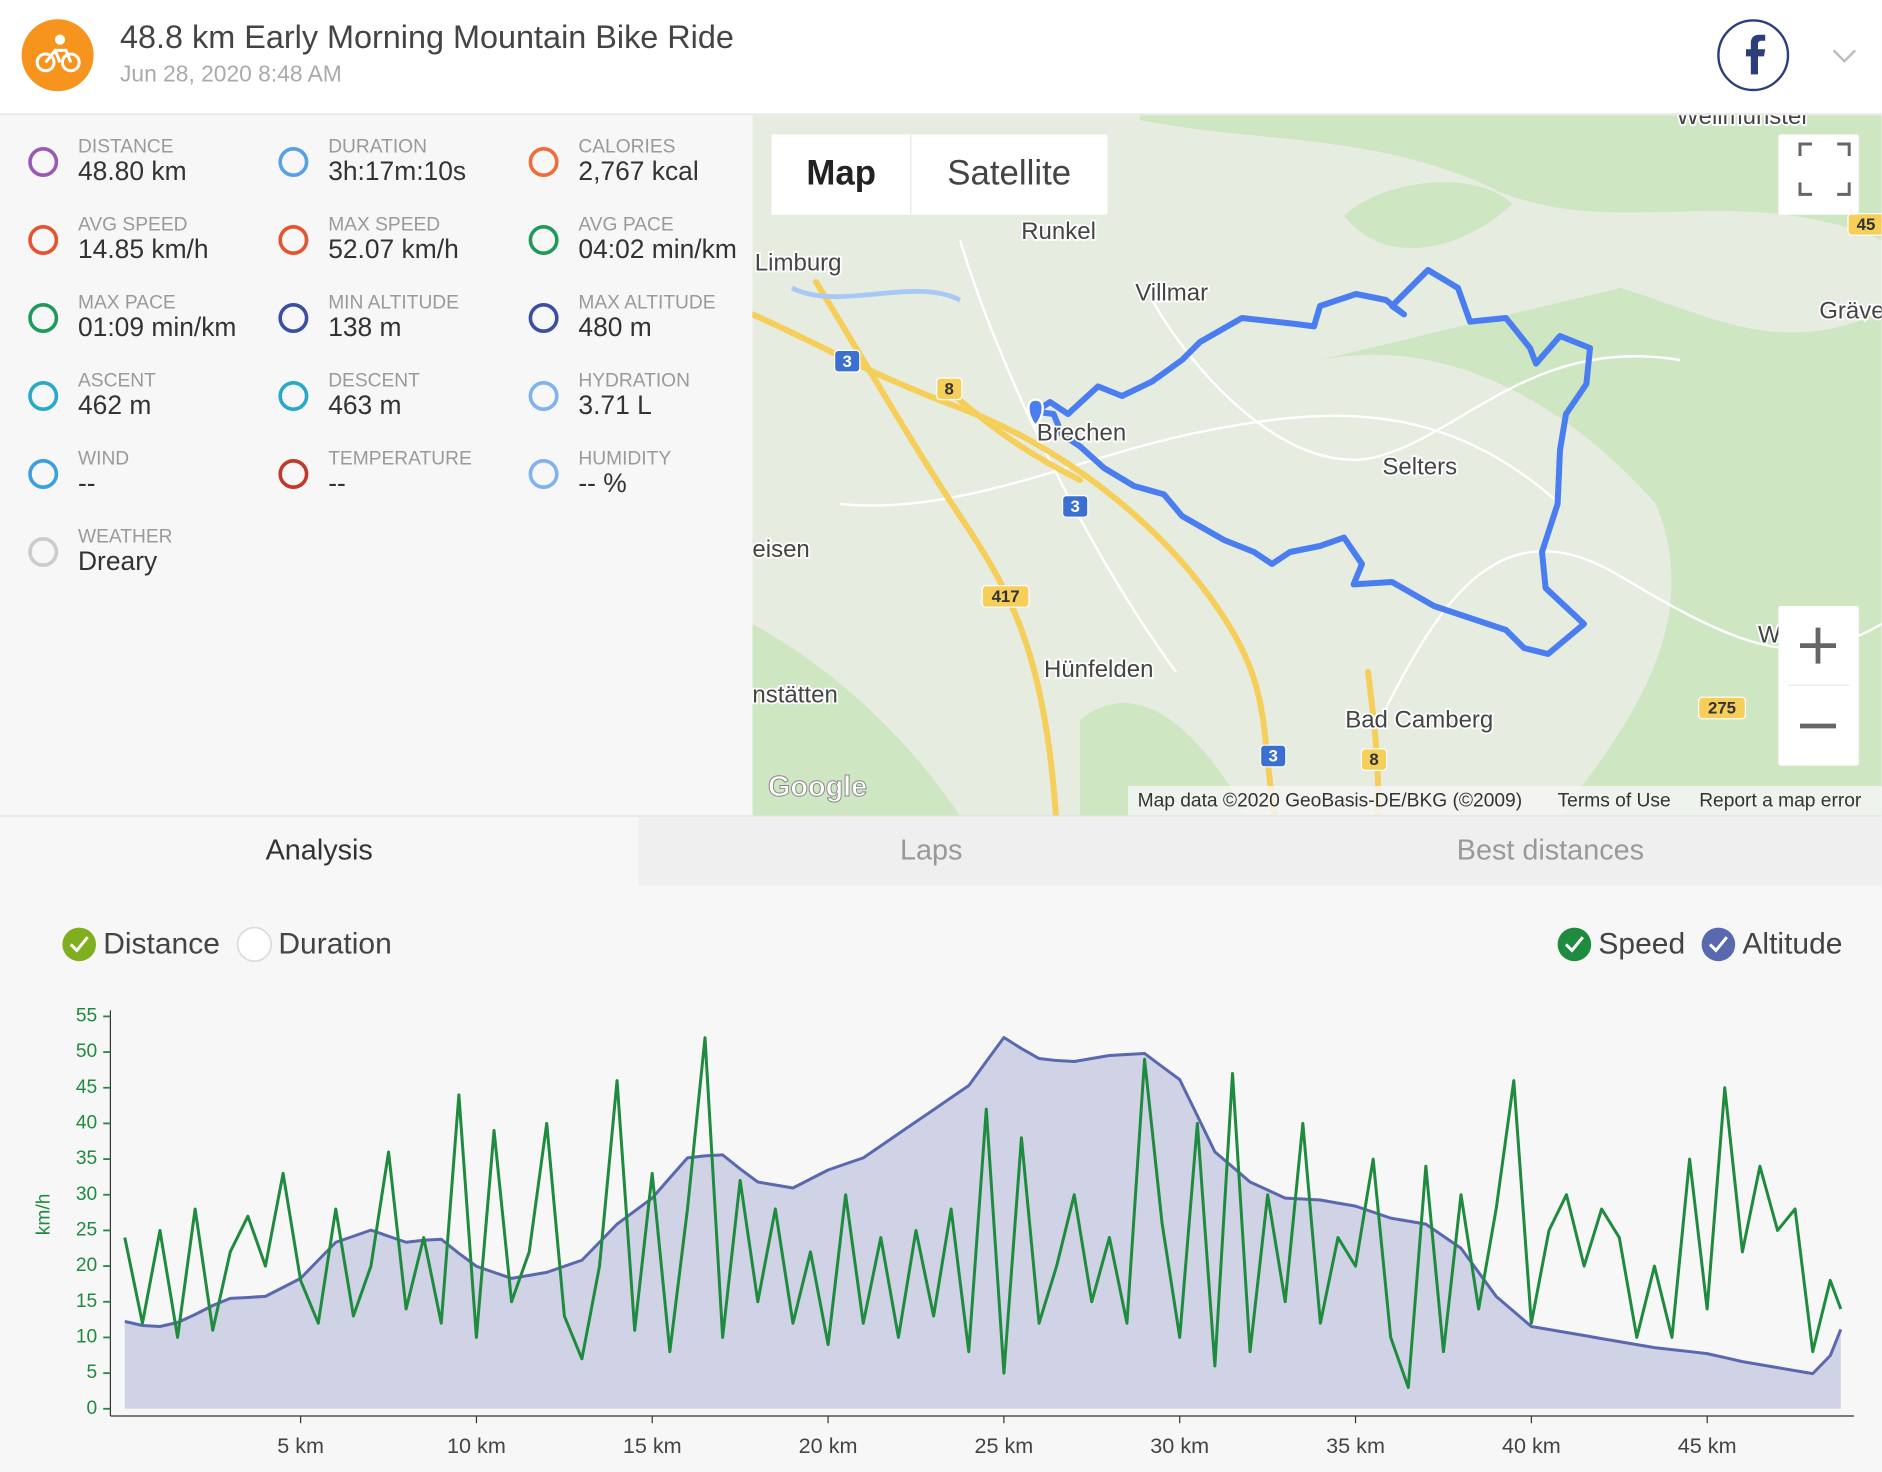  I want to click on start-pin, so click(1035, 413).